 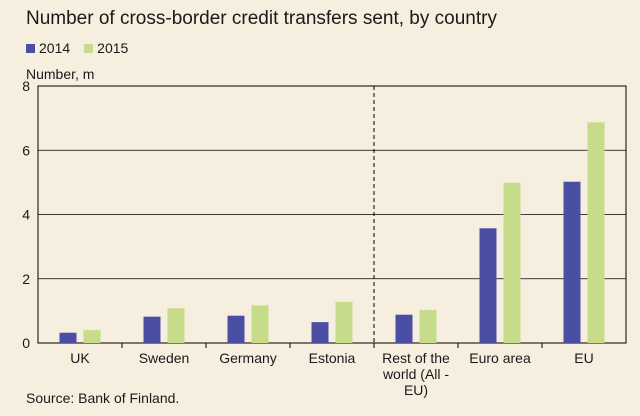 I want to click on source-note: Source: Bank of Finland., so click(x=103, y=398).